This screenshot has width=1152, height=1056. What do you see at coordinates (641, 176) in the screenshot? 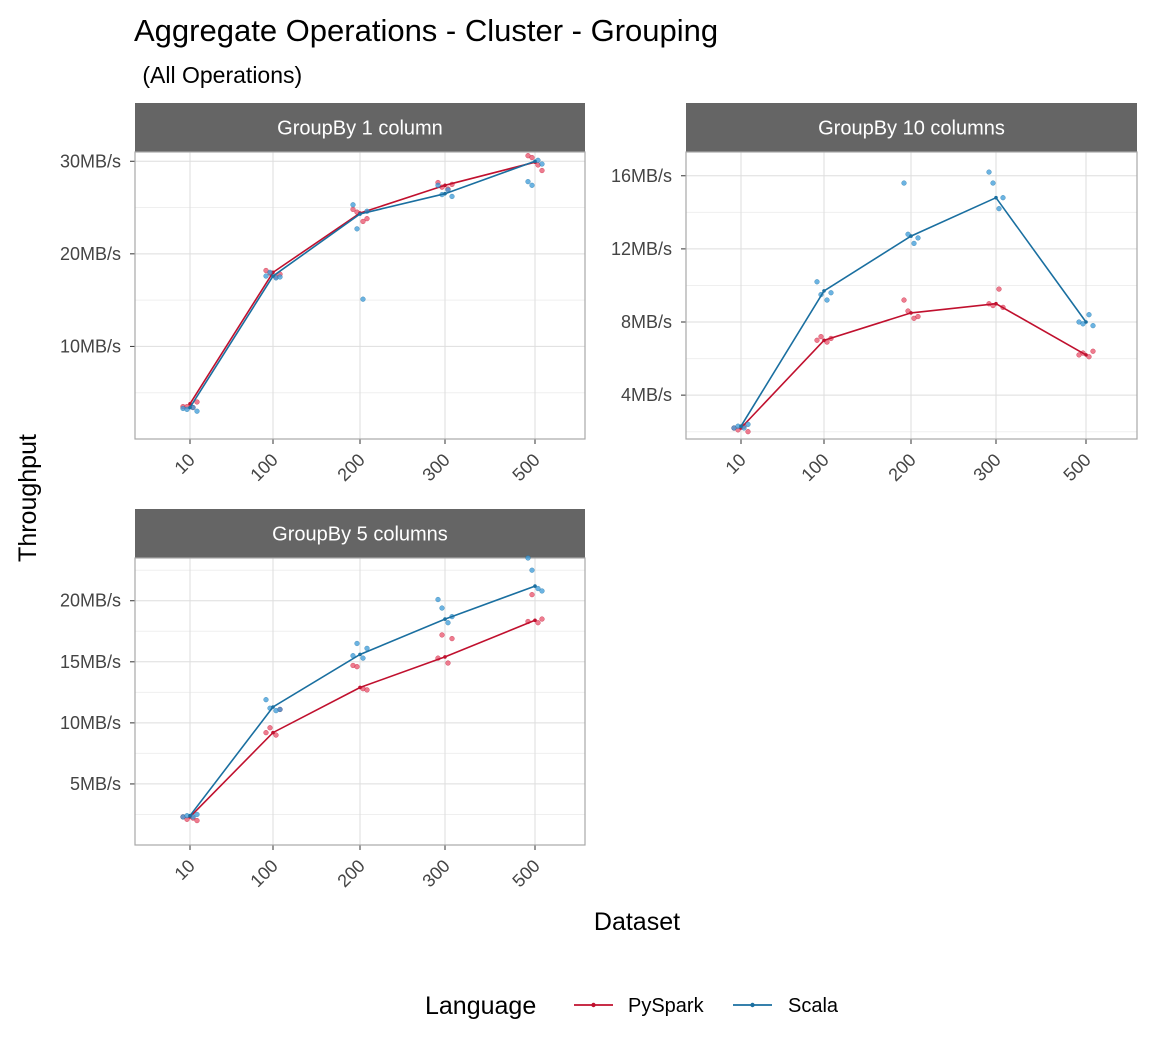
I see `y-tick-label: 16MB/s` at bounding box center [641, 176].